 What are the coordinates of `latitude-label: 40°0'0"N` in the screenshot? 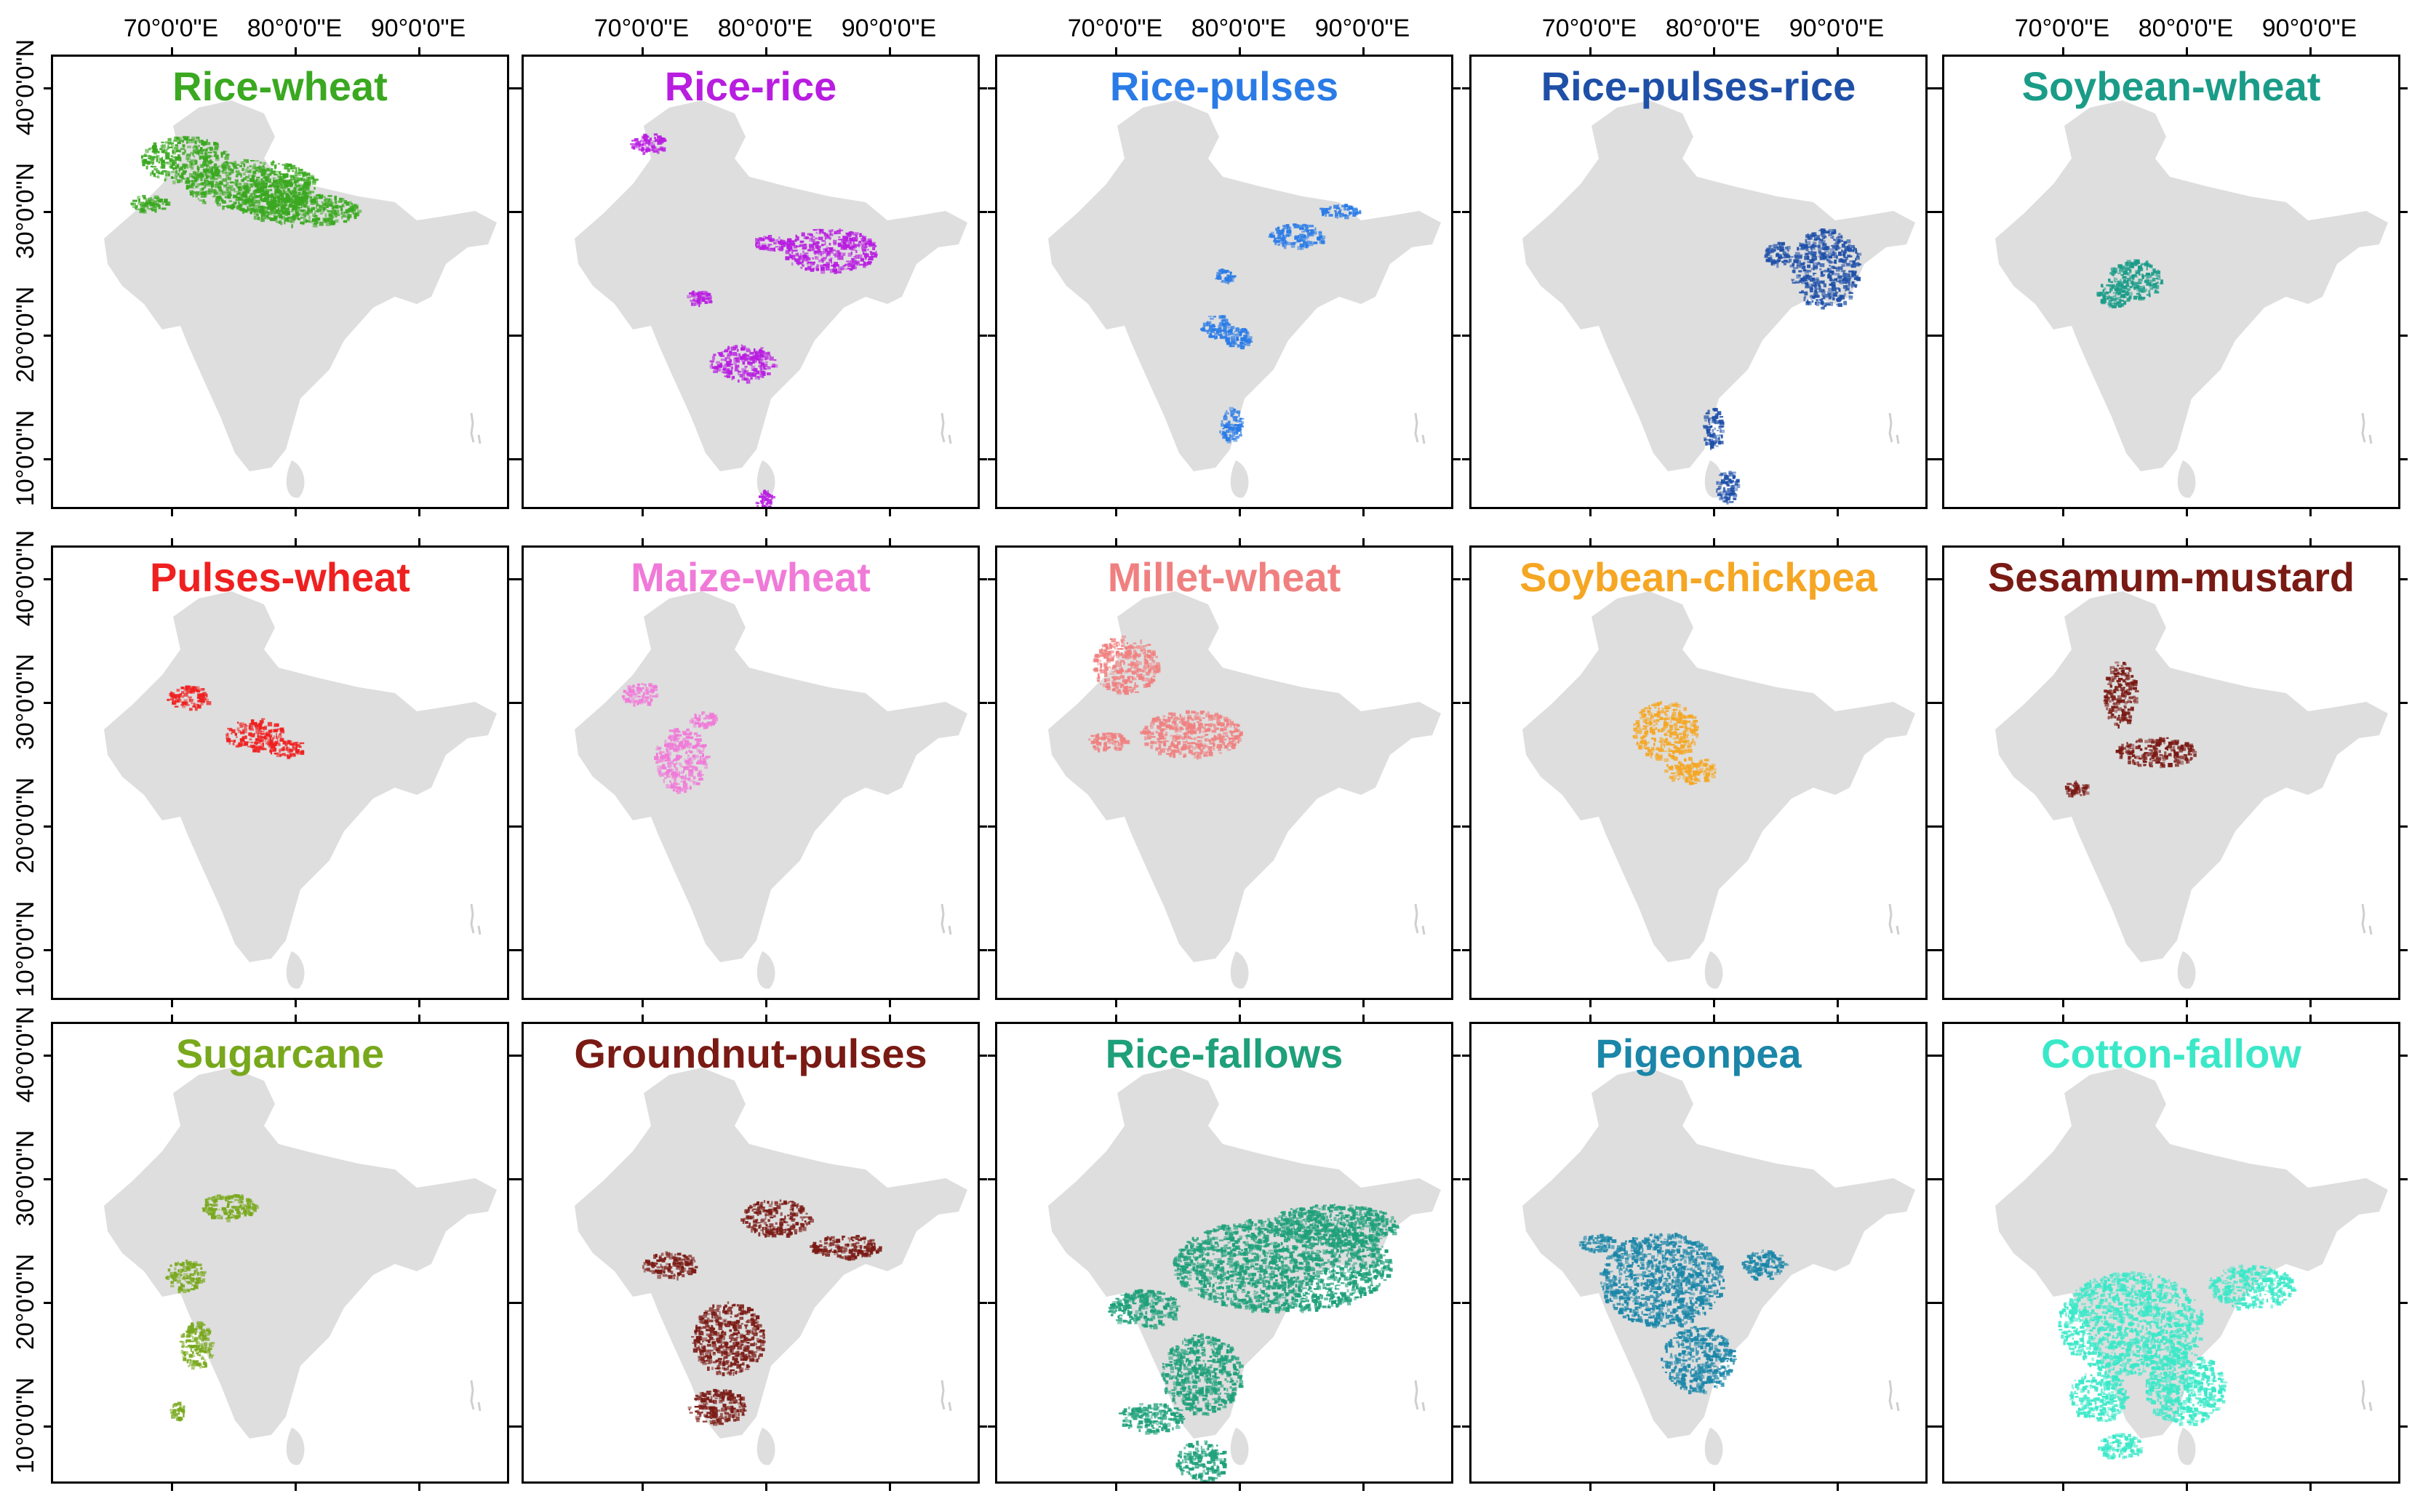 It's located at (25, 1054).